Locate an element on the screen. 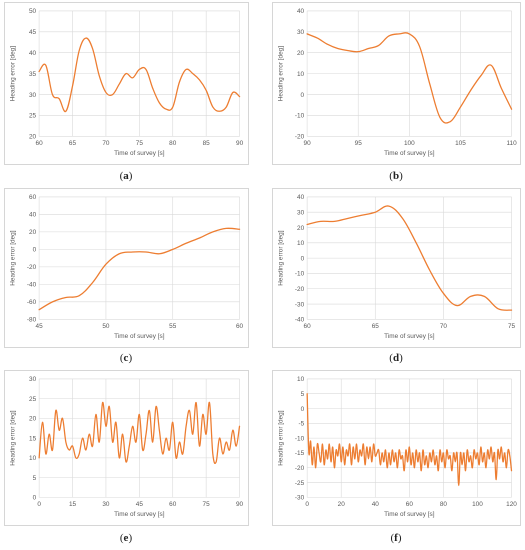 This screenshot has width=525, height=550. x-tick-label: 85 is located at coordinates (207, 143).